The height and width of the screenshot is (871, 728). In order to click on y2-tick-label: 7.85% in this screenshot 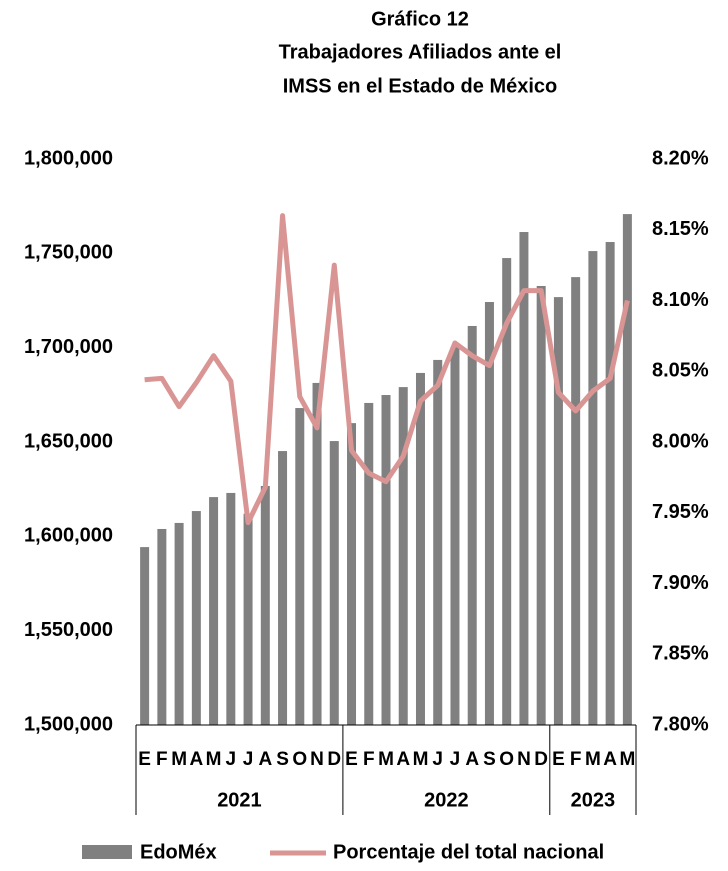, I will do `click(680, 654)`.